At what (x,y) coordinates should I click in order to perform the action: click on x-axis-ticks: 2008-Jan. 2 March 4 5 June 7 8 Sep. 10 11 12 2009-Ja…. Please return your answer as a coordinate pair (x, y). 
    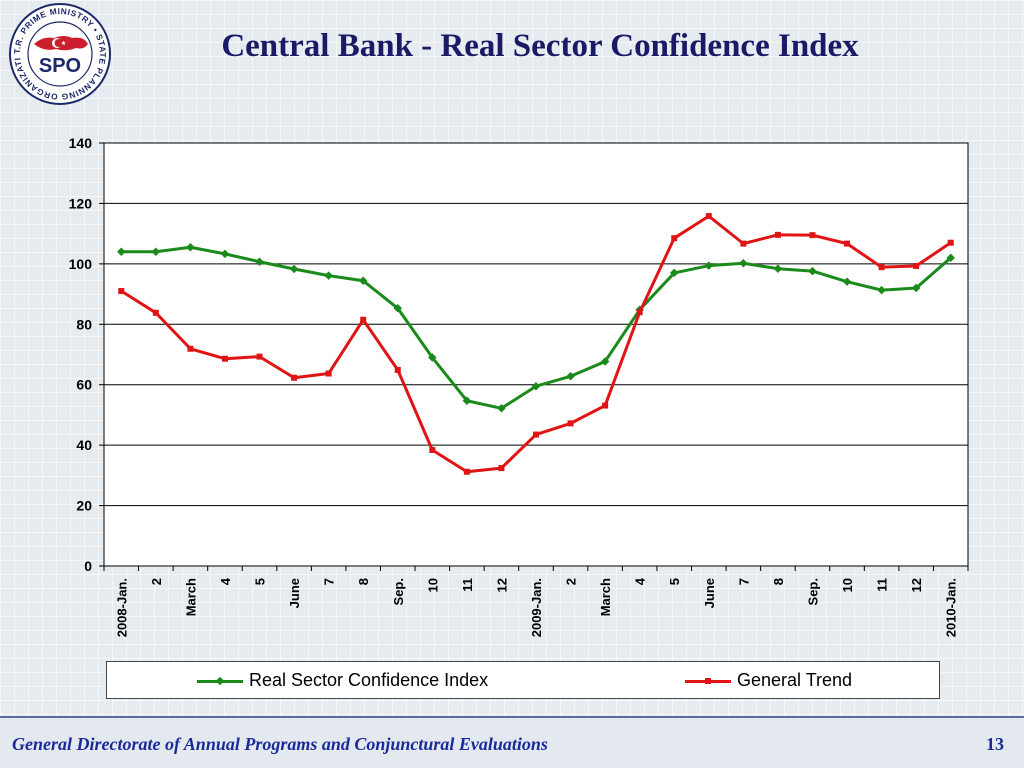
    Looking at the image, I should click on (536, 601).